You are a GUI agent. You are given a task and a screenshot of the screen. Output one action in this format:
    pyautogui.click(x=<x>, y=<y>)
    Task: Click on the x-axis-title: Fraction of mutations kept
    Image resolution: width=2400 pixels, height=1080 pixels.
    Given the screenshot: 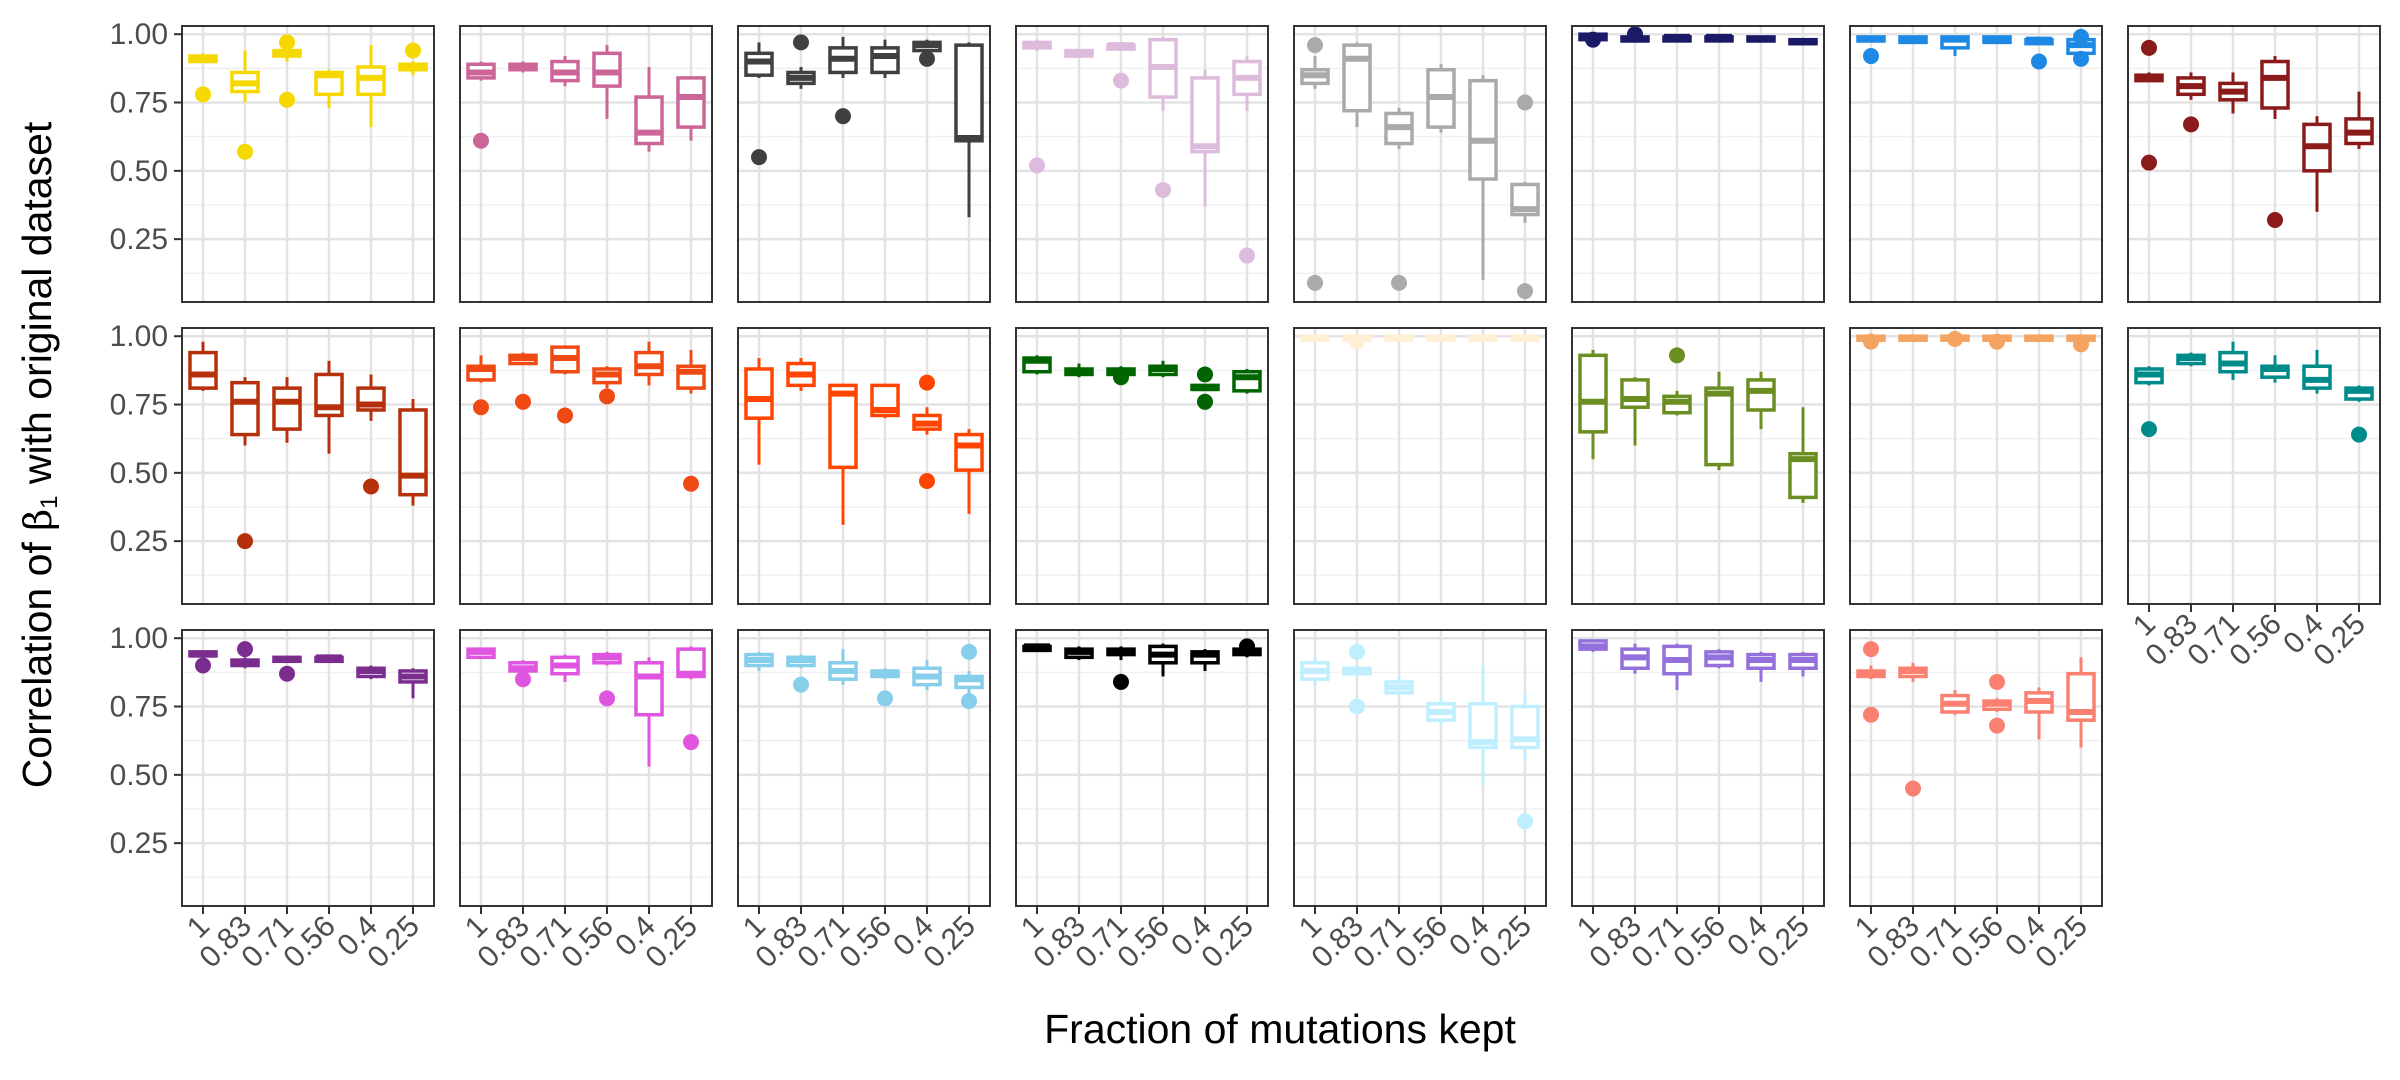 What is the action you would take?
    pyautogui.click(x=1280, y=1029)
    